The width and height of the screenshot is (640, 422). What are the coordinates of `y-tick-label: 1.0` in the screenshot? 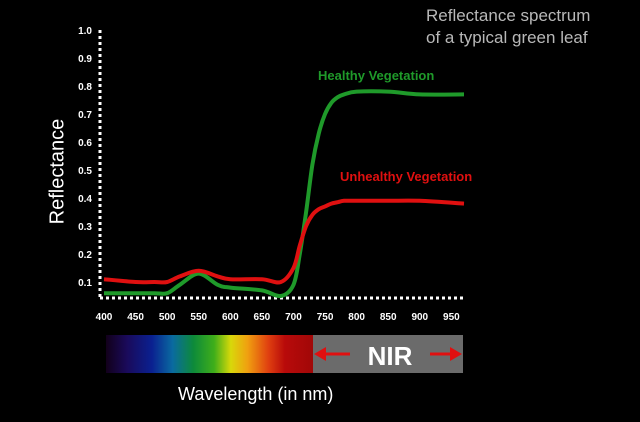 It's located at (85, 31).